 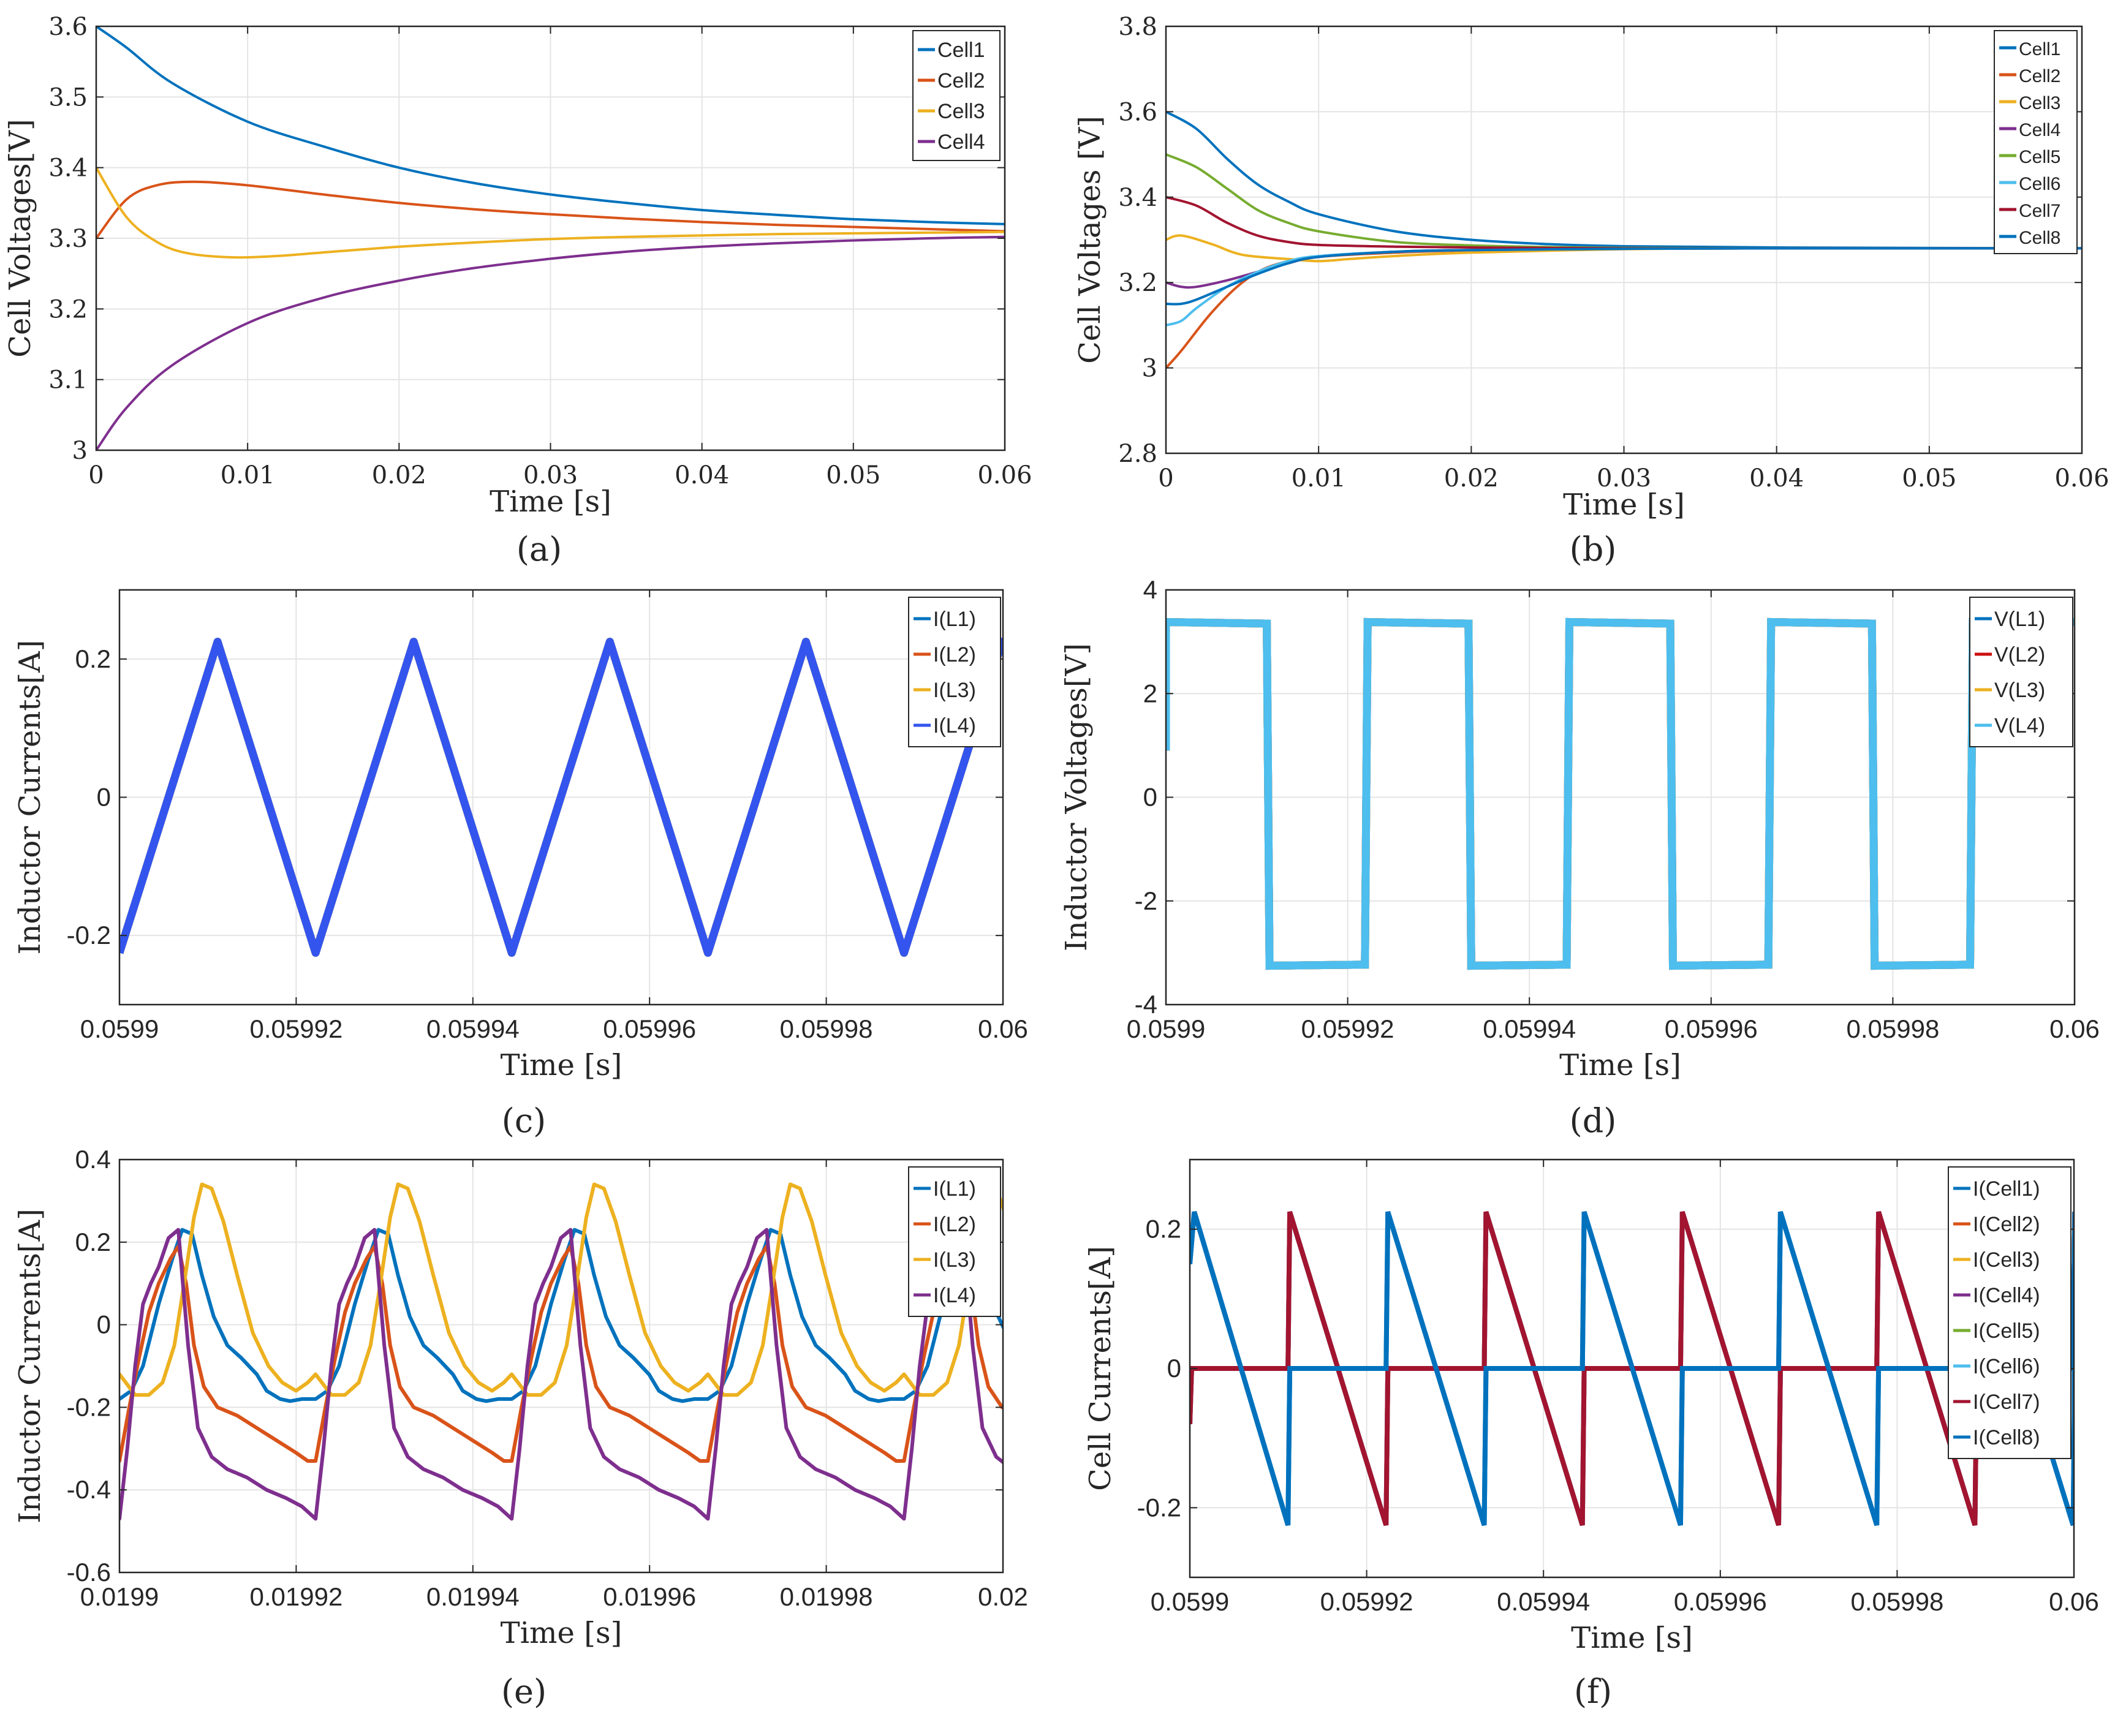 What do you see at coordinates (89, 1490) in the screenshot?
I see `y-tick-label: -0.4` at bounding box center [89, 1490].